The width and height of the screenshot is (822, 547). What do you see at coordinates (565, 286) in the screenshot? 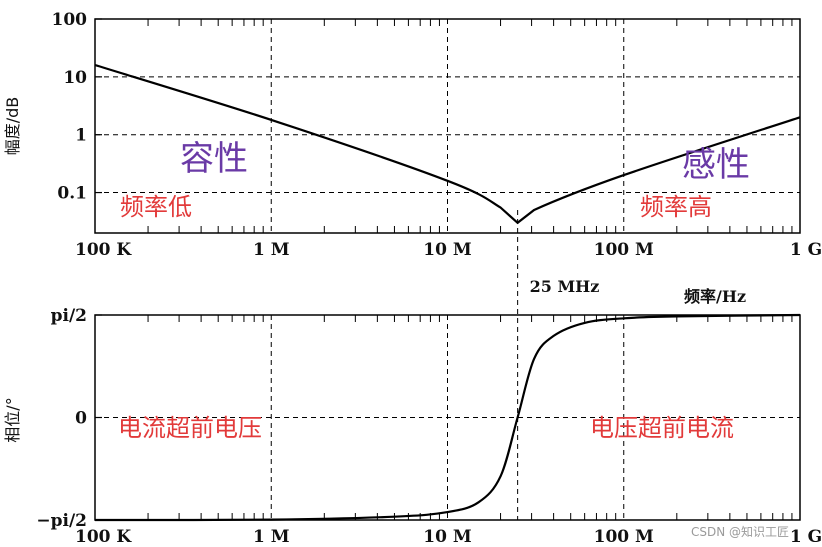
I see `resonance-label: 25 MHz` at bounding box center [565, 286].